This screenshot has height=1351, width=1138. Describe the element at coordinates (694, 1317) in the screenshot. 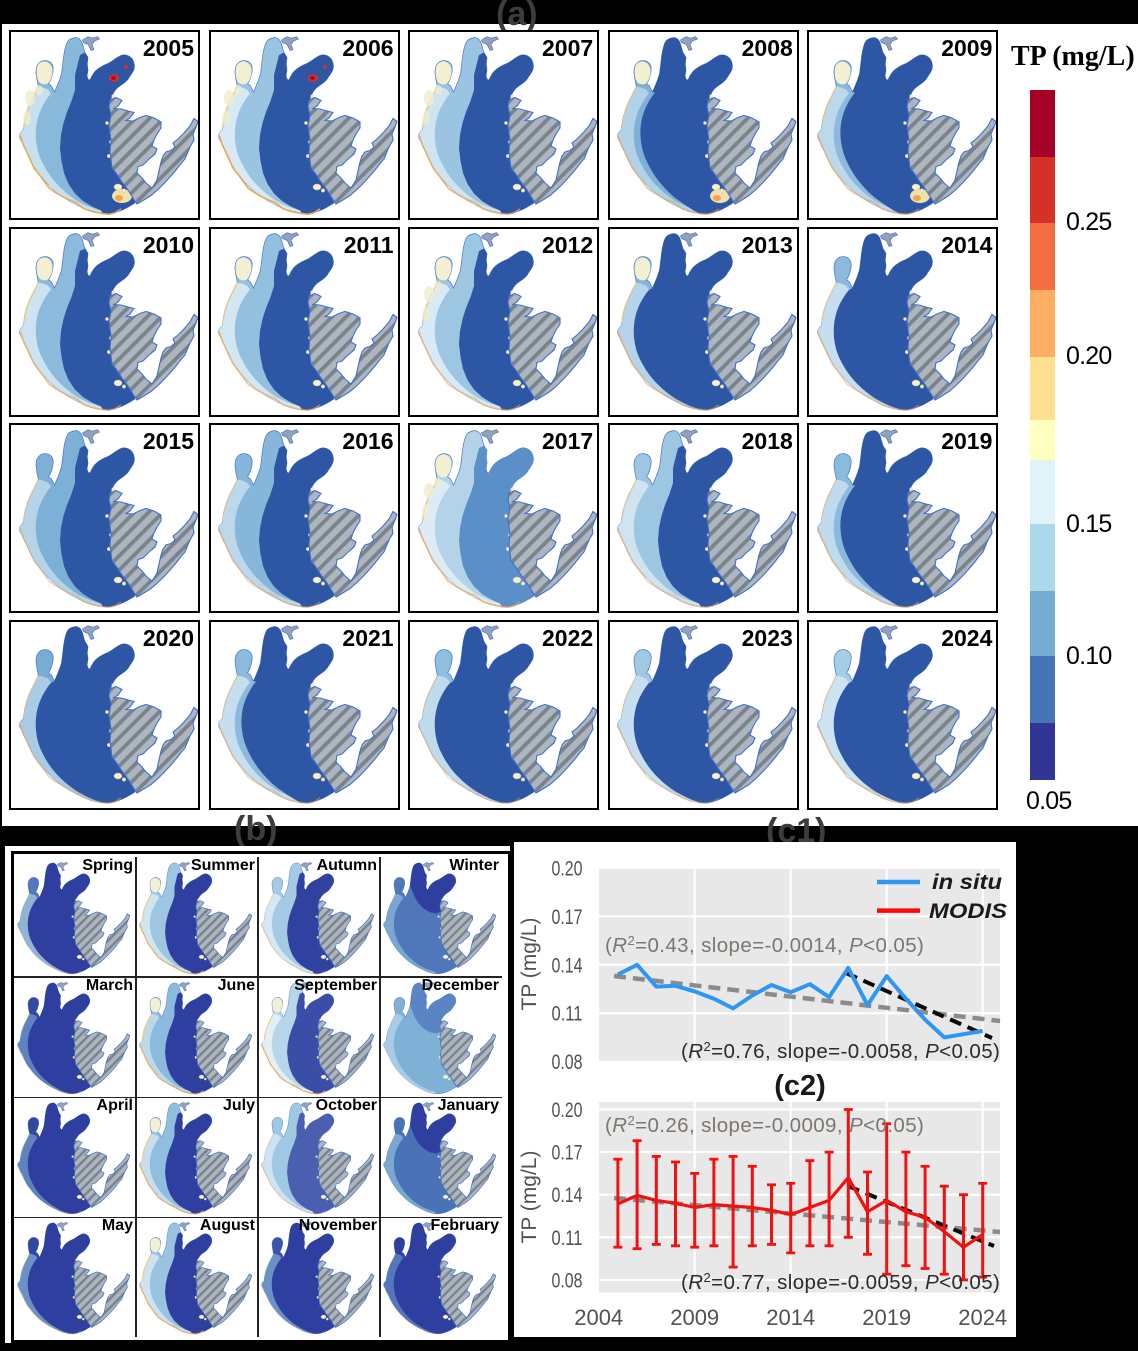

I see `svg-text: 2009` at that location.